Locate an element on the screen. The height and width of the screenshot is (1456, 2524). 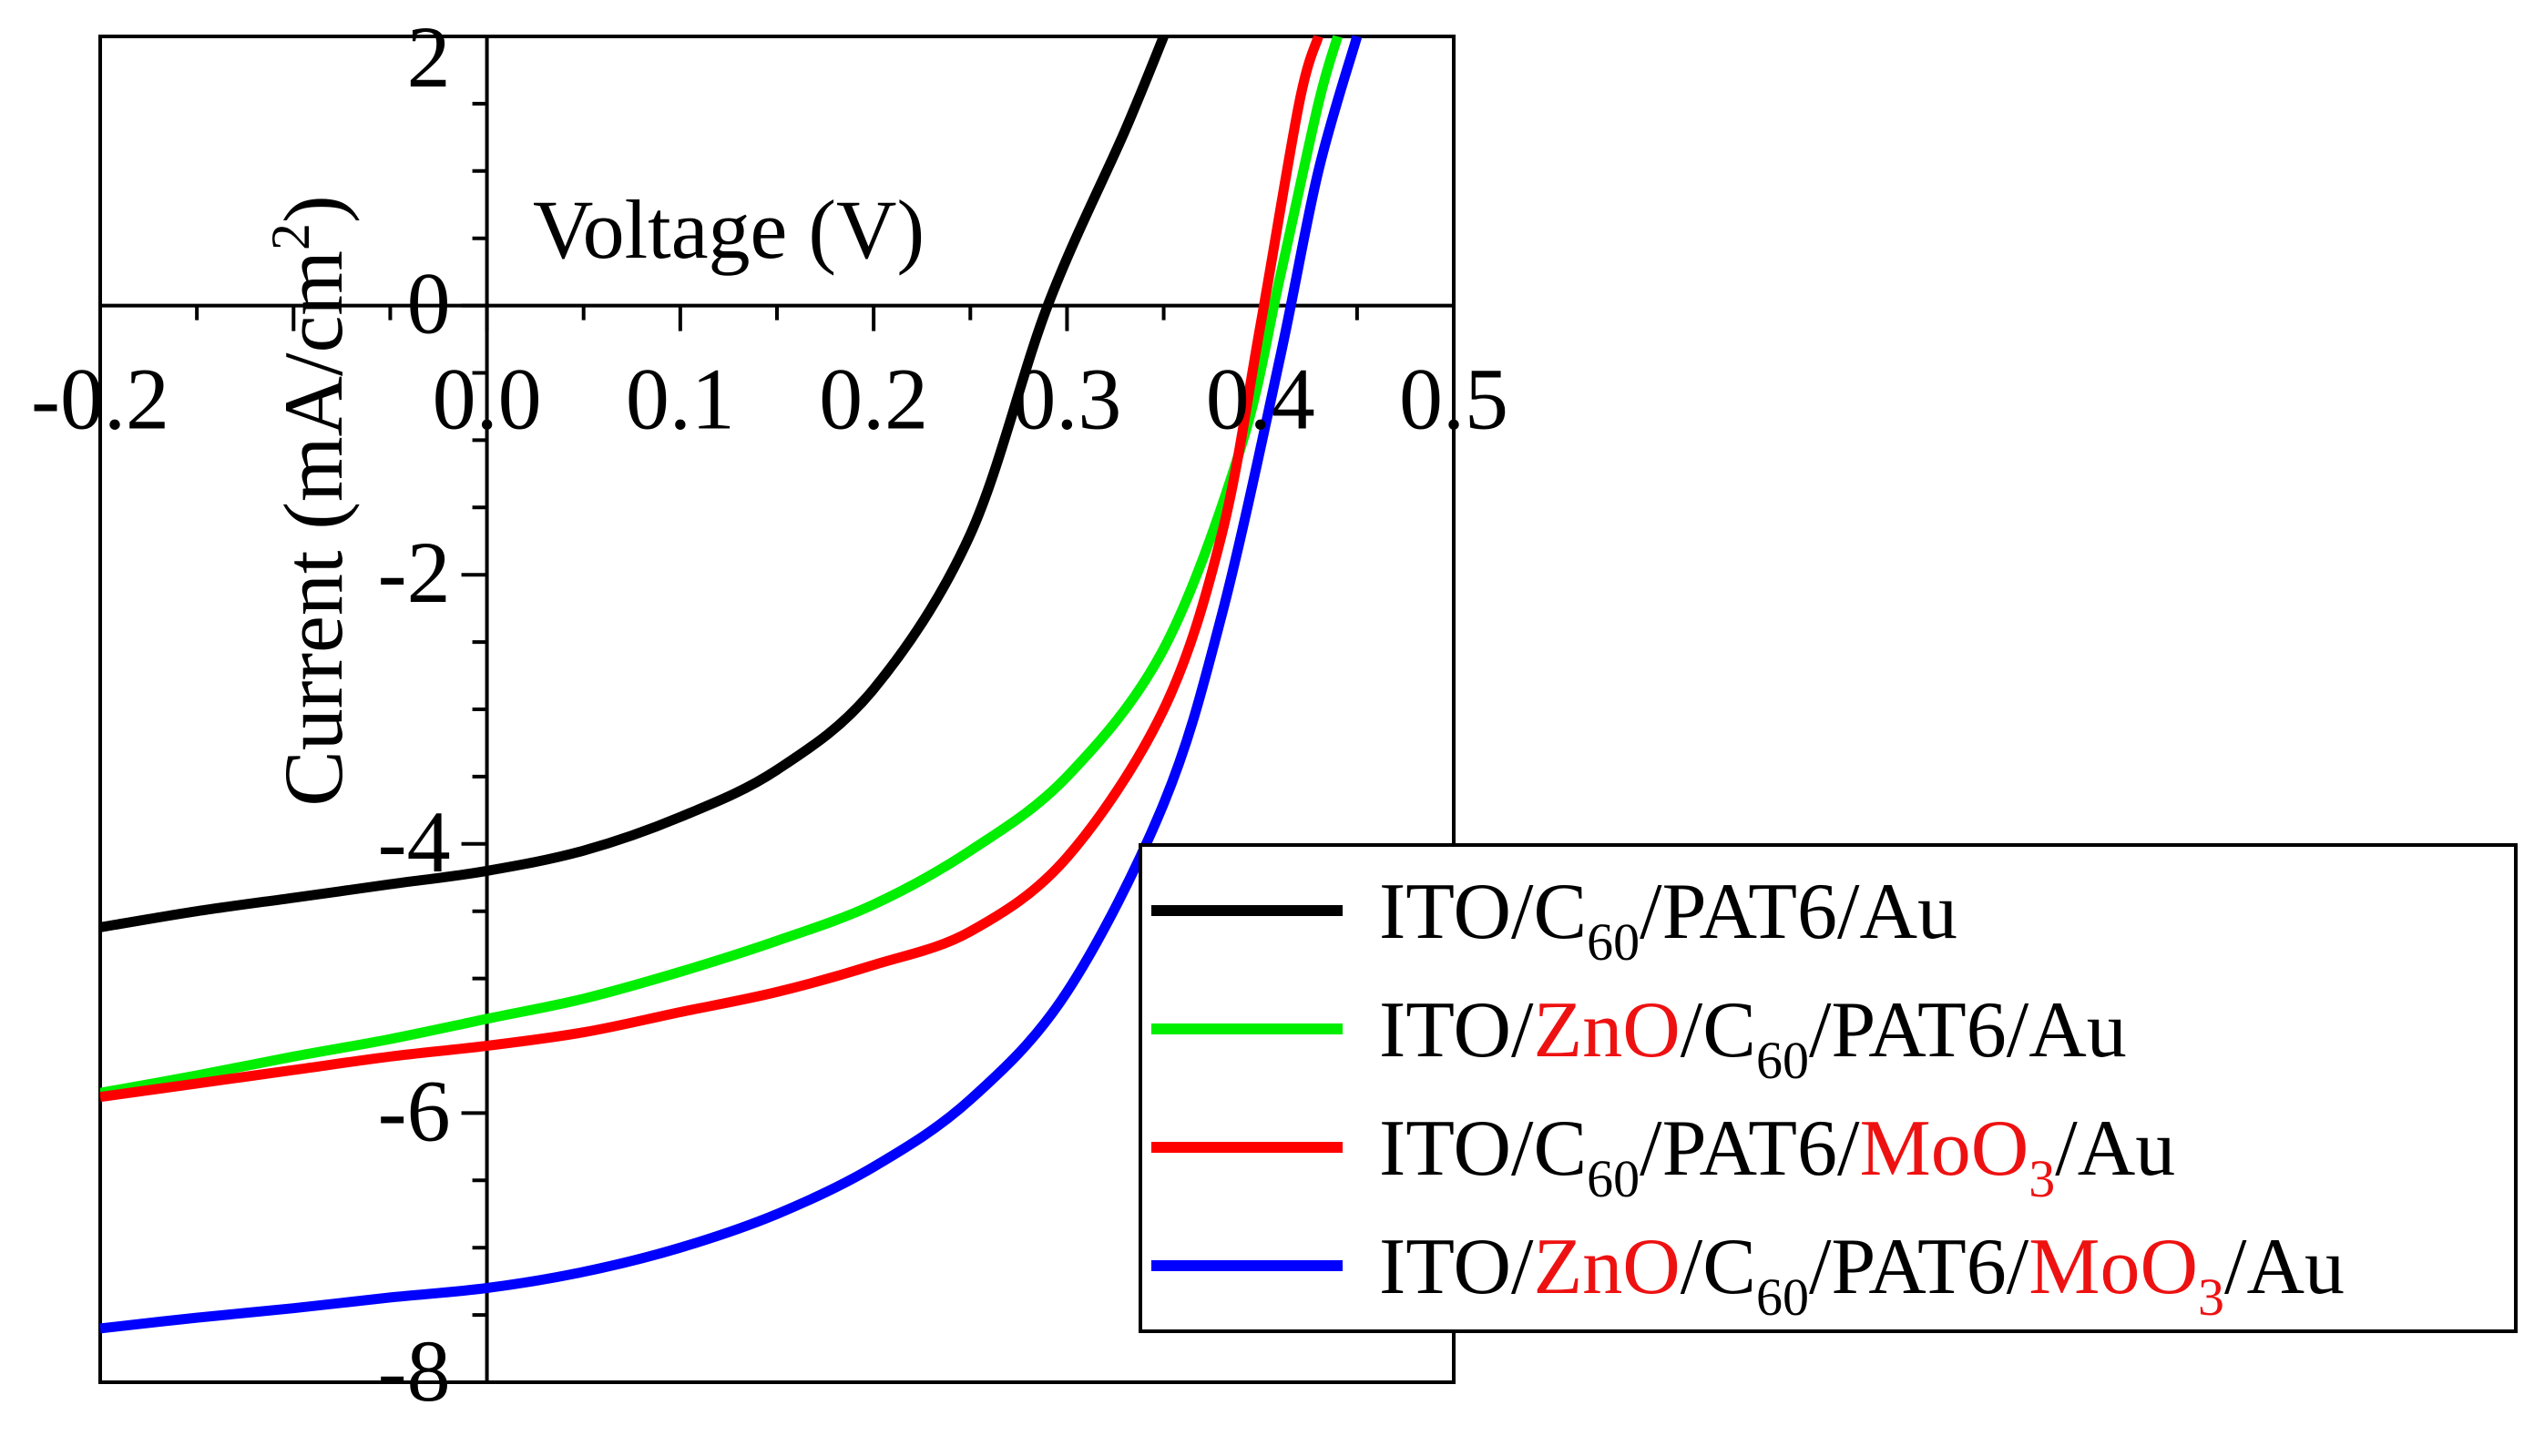
y-tick-label: -6 is located at coordinates (414, 1110).